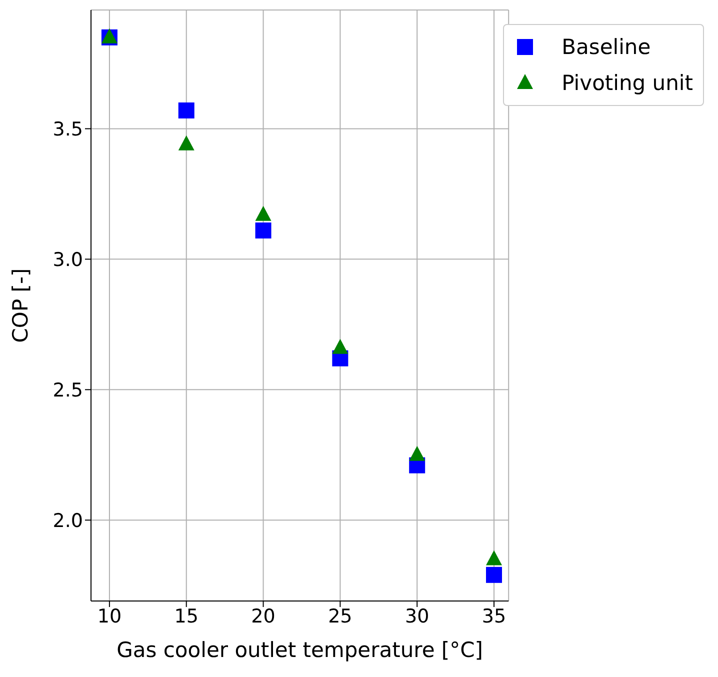 The height and width of the screenshot is (677, 718). What do you see at coordinates (263, 616) in the screenshot?
I see `x-tick-label: 20` at bounding box center [263, 616].